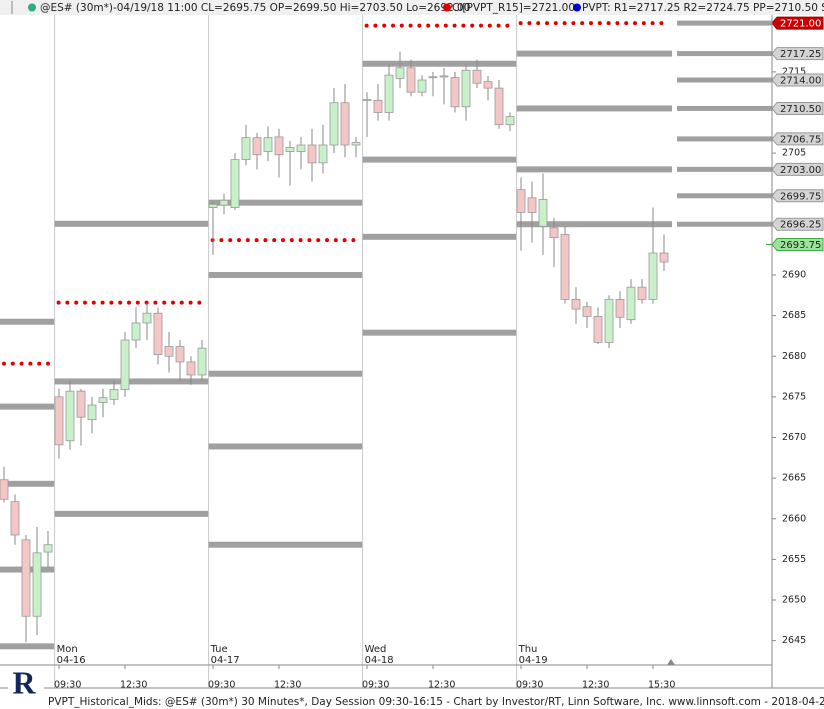  I want to click on y-tick-label: 2665, so click(794, 478).